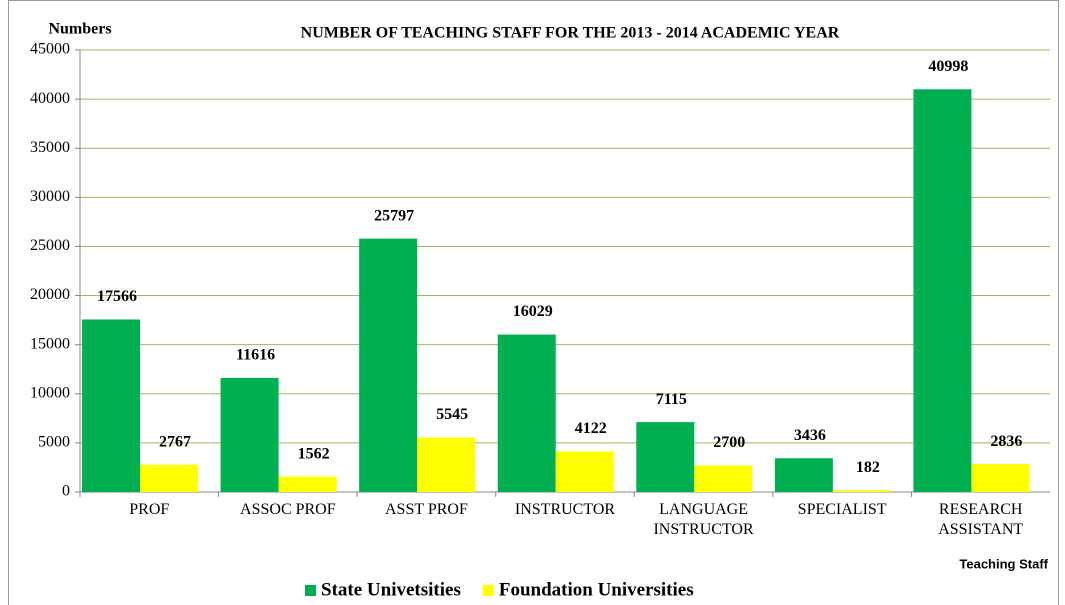 This screenshot has height=605, width=1065. What do you see at coordinates (1003, 563) in the screenshot?
I see `x-axis-label: Teaching Staff` at bounding box center [1003, 563].